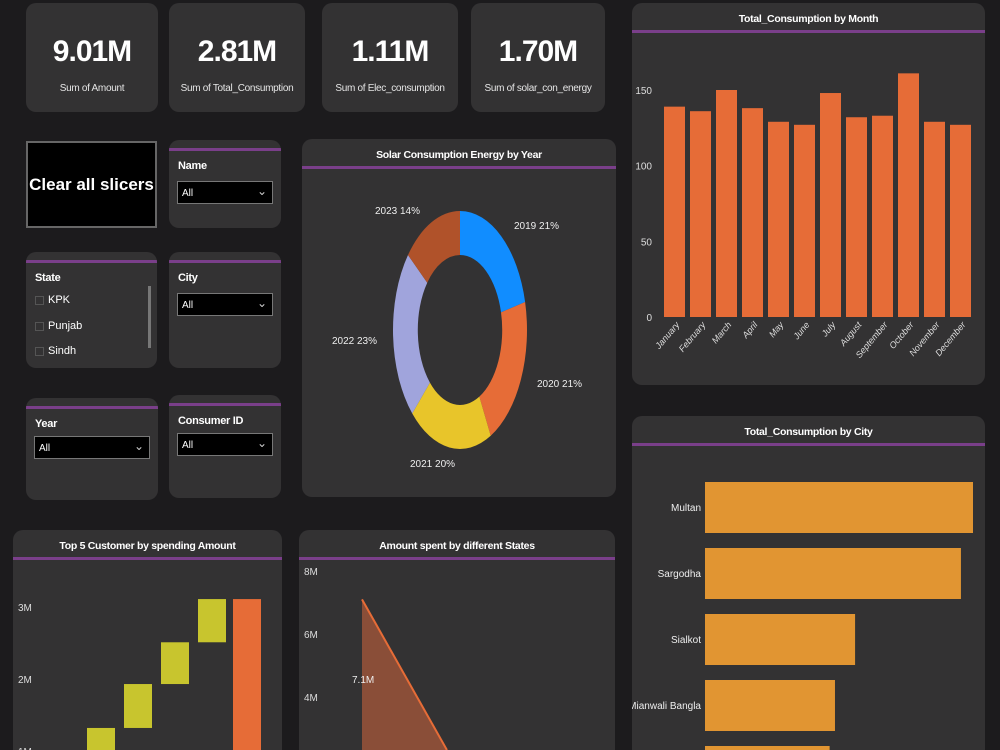  I want to click on top5-customers-card: Top 5 Customer by spending Amount 1M 2M 3M, so click(147, 640).